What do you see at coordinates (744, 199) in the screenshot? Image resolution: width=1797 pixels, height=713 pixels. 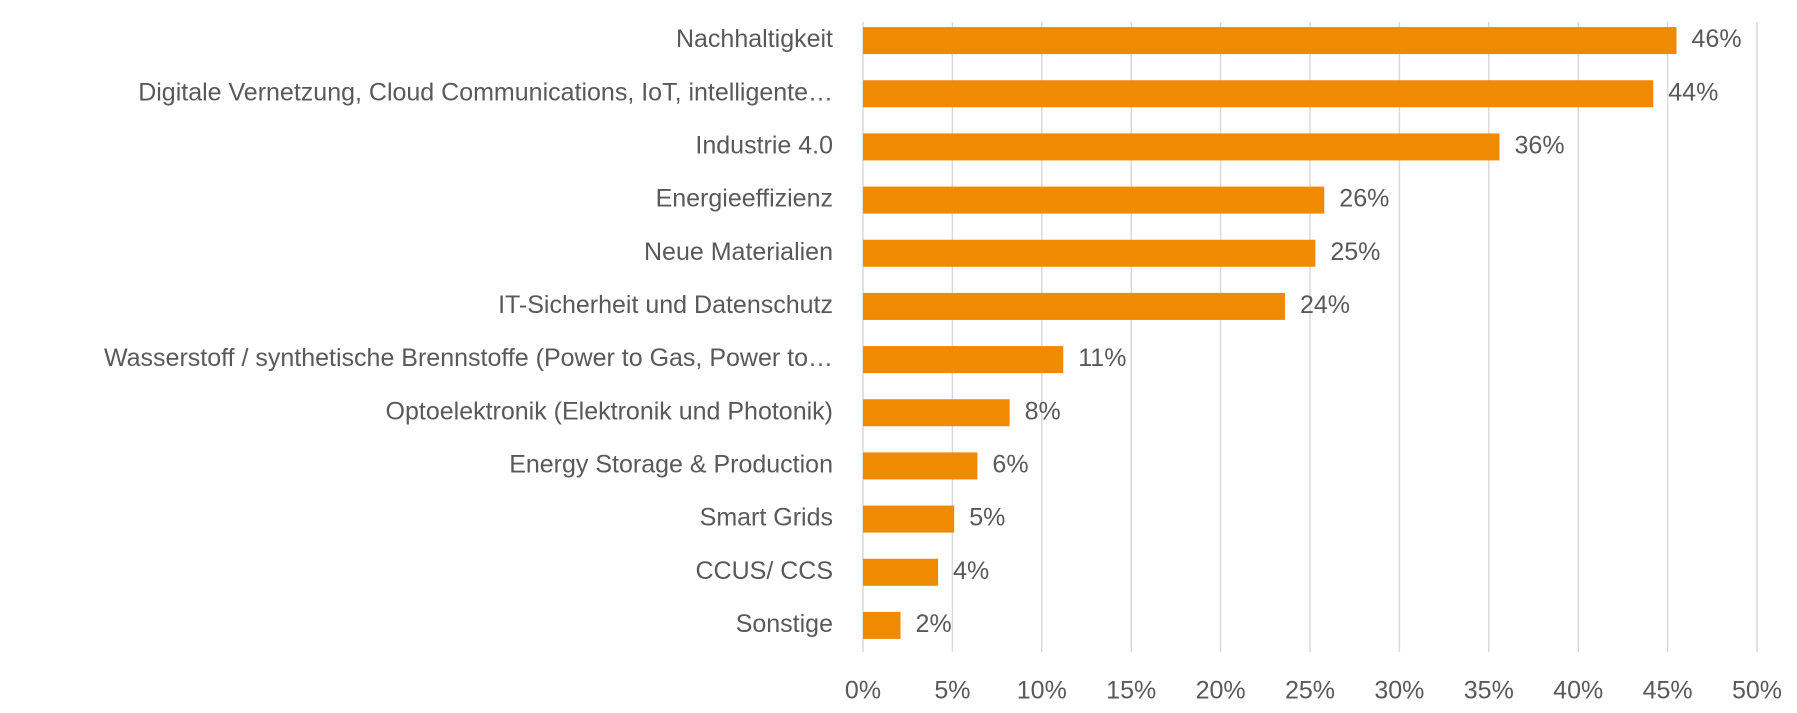 I see `y-tick-label: Energieeffizienz` at bounding box center [744, 199].